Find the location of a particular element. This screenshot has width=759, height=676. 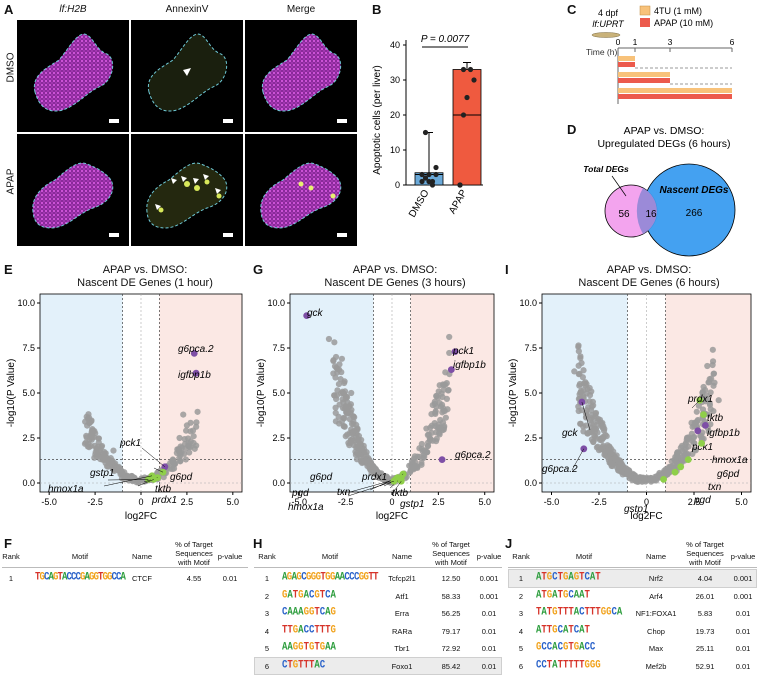

name-cell: NF1:FOXA1 is located at coordinates (656, 613).